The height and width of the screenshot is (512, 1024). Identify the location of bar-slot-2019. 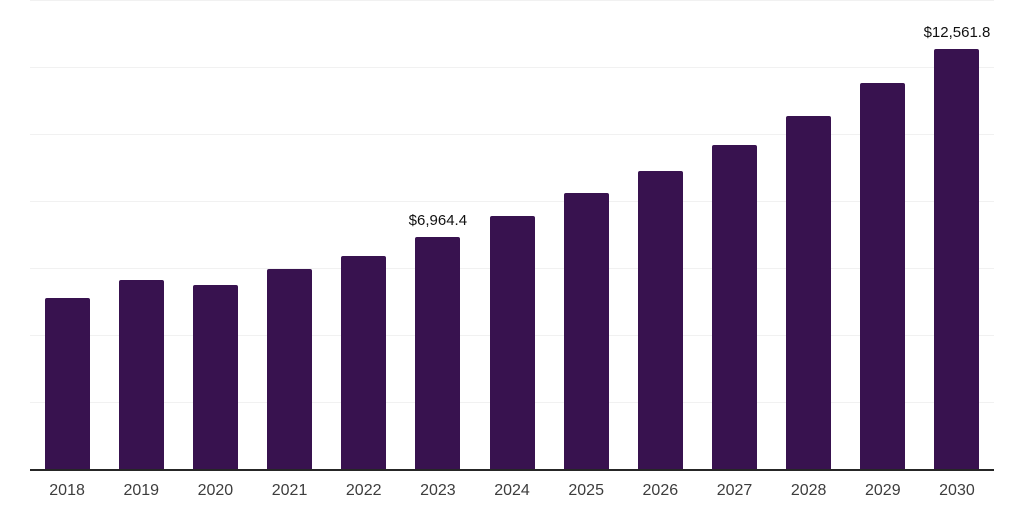
(141, 235).